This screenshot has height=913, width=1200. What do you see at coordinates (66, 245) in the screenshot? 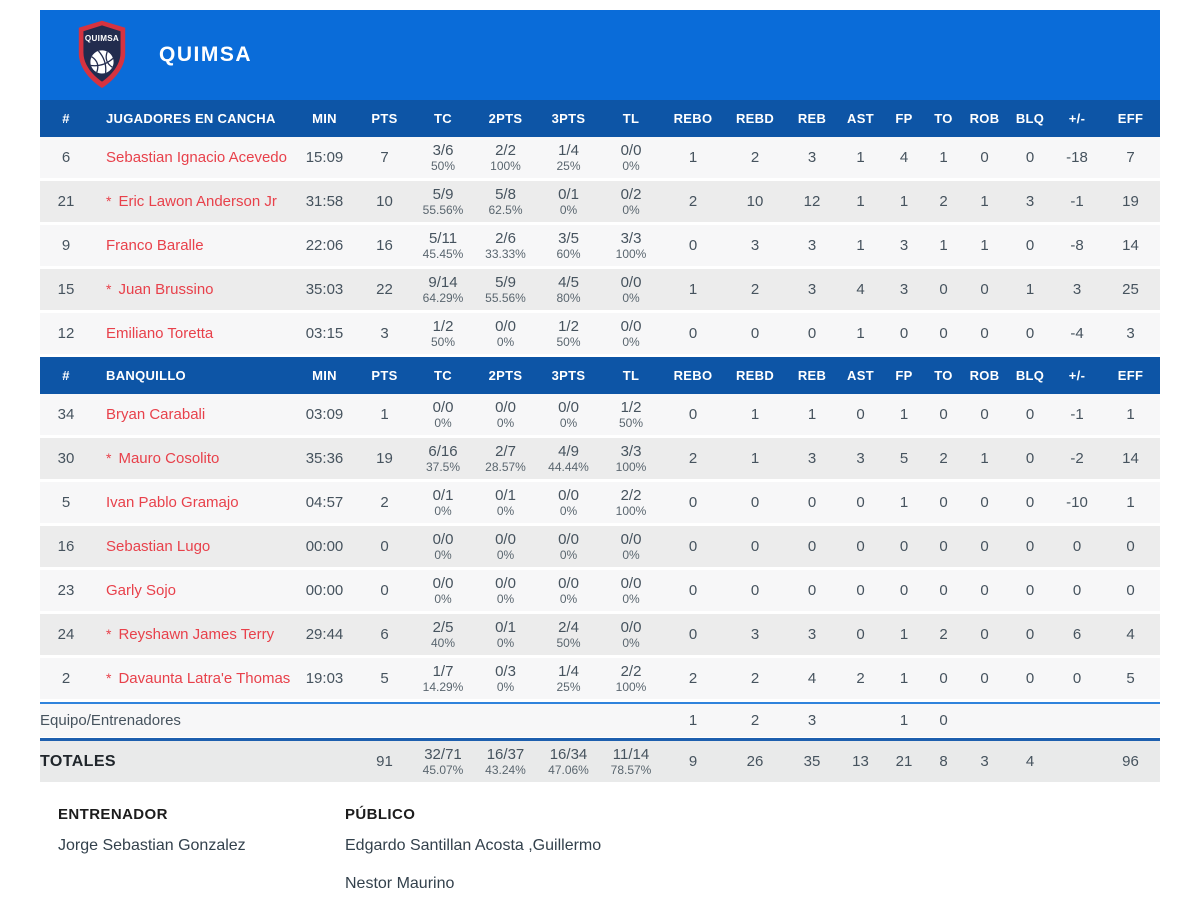
I see `cell-num: 9` at bounding box center [66, 245].